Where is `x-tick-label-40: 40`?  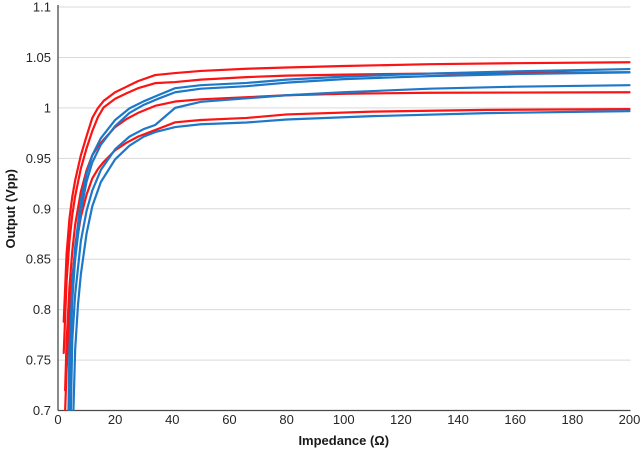 x-tick-label-40: 40 is located at coordinates (172, 419).